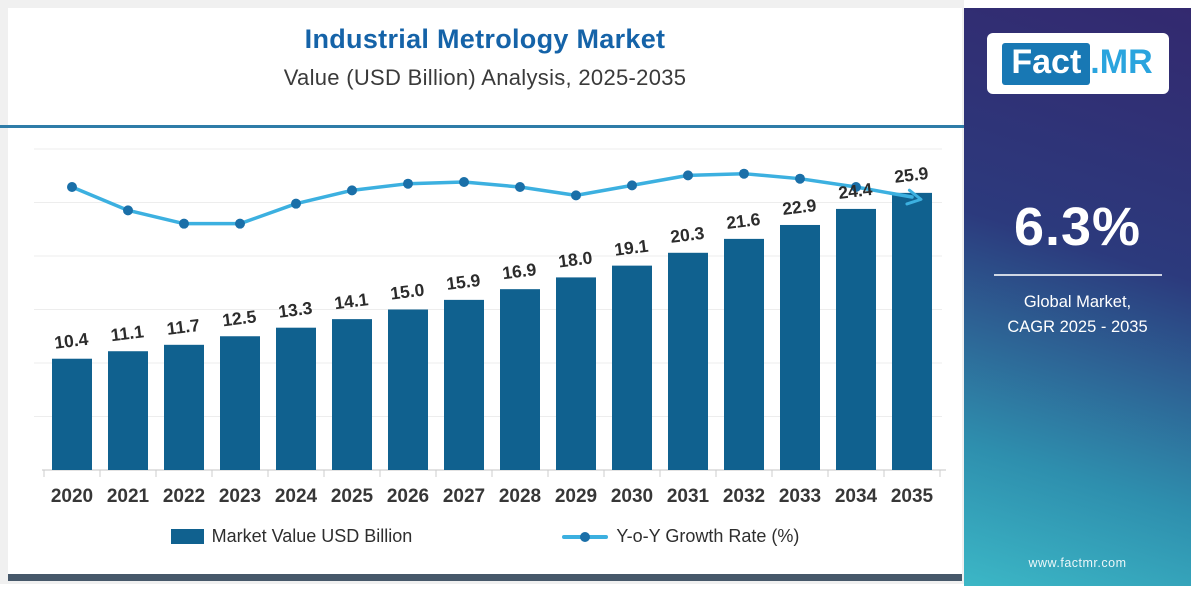  What do you see at coordinates (1077, 326) in the screenshot?
I see `panel-caption-line2: CAGR 2025 - 2035` at bounding box center [1077, 326].